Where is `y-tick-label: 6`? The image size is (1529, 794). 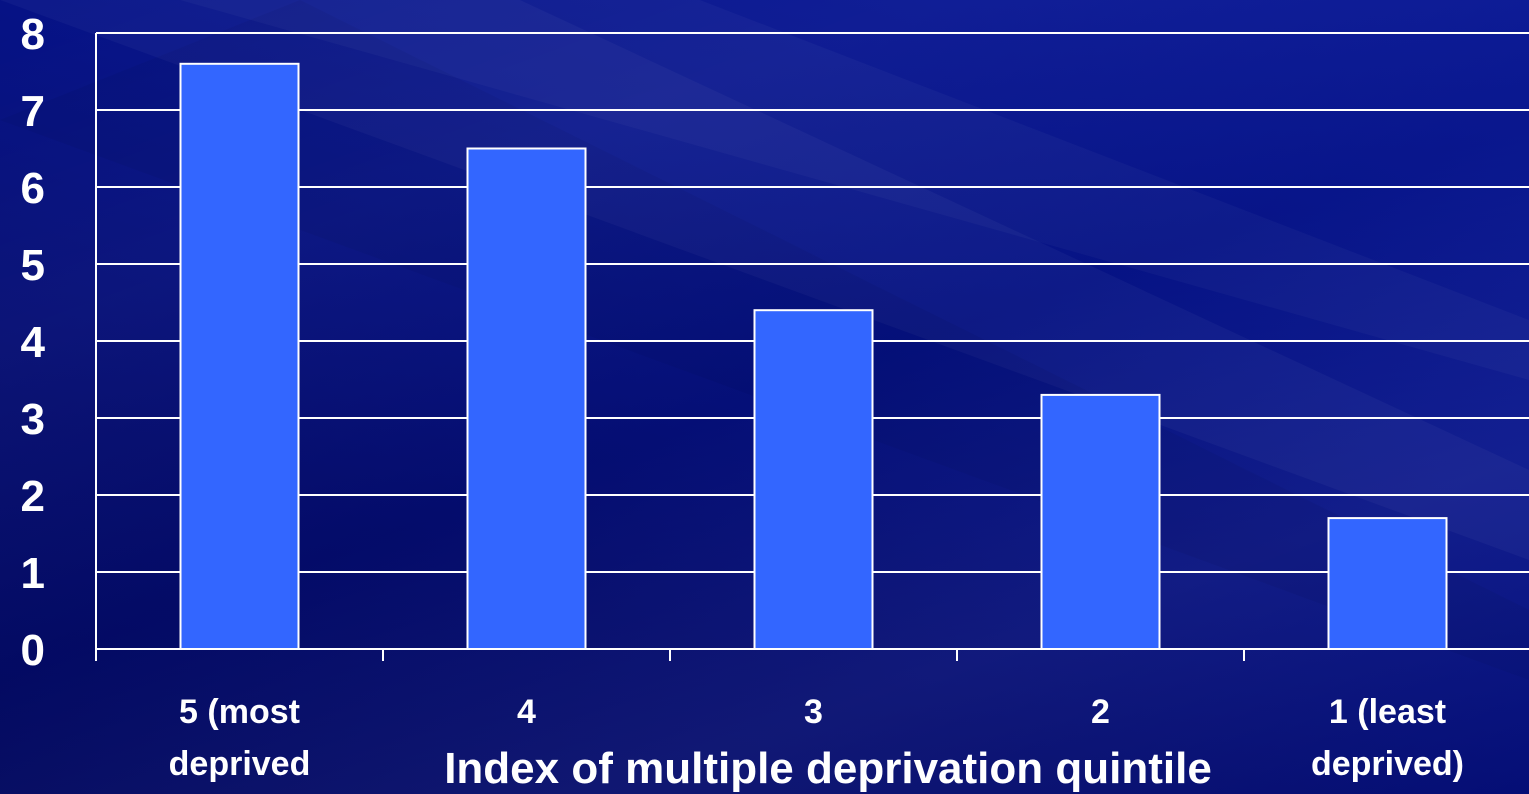
y-tick-label: 6 is located at coordinates (33, 188).